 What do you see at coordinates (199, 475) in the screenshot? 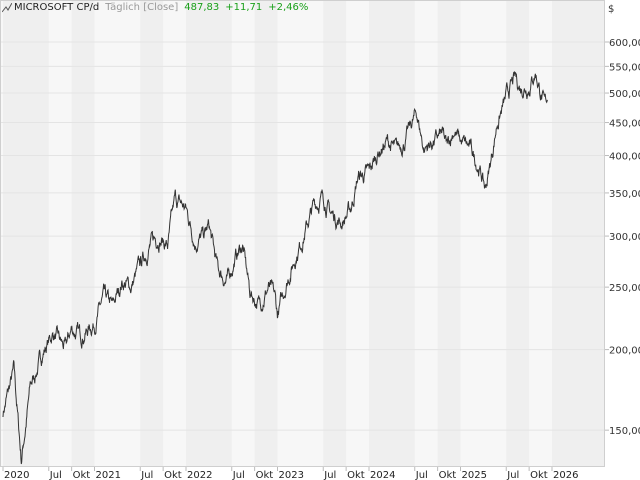
I see `x-tick-label: 2022` at bounding box center [199, 475].